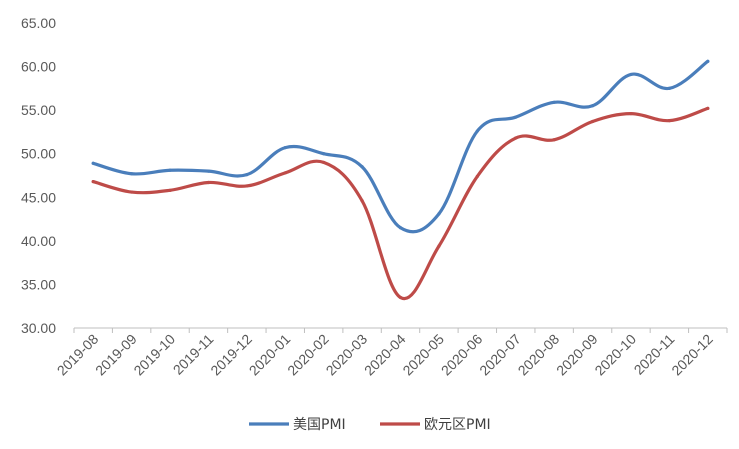 This screenshot has width=739, height=449. What do you see at coordinates (400, 330) in the screenshot?
I see `x-axis-tick-marks` at bounding box center [400, 330].